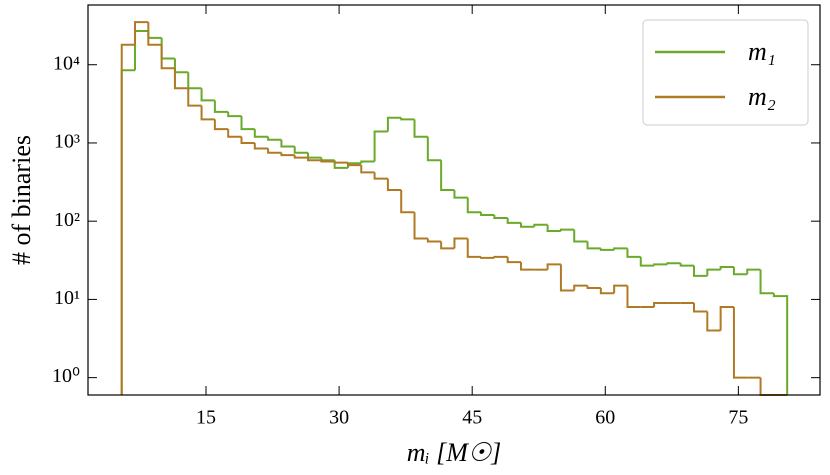 The width and height of the screenshot is (830, 475). I want to click on x-tick-label: 45, so click(472, 418).